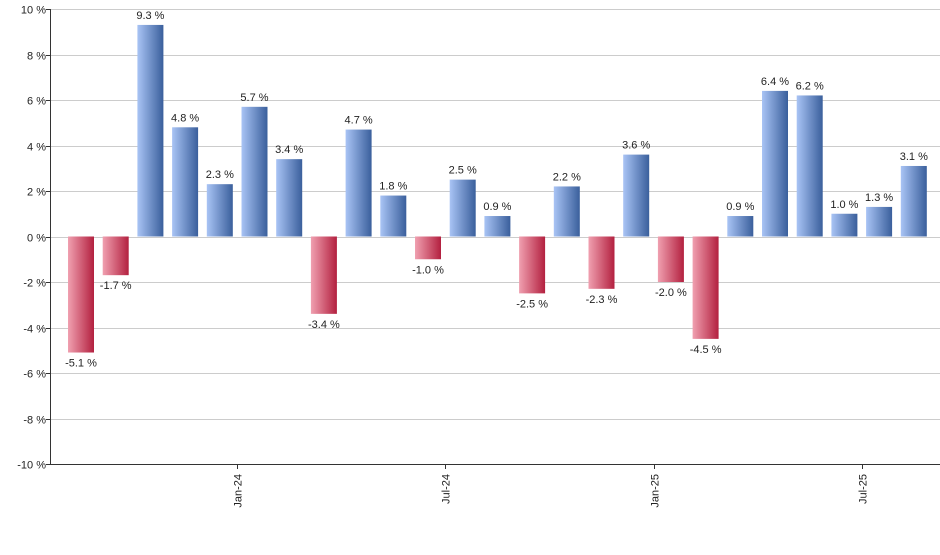 The image size is (940, 555). I want to click on x-tick-label: Jul-25, so click(864, 489).